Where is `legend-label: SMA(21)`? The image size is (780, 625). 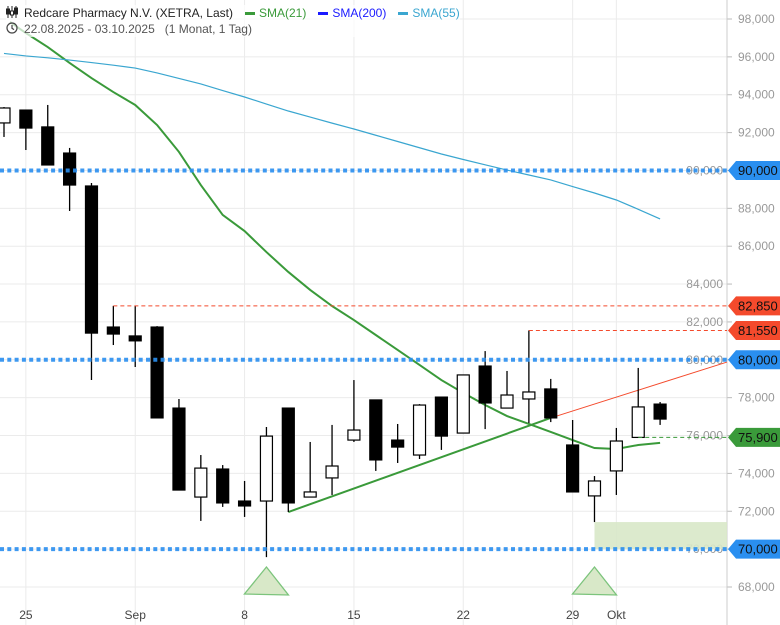
legend-label: SMA(21) is located at coordinates (282, 13).